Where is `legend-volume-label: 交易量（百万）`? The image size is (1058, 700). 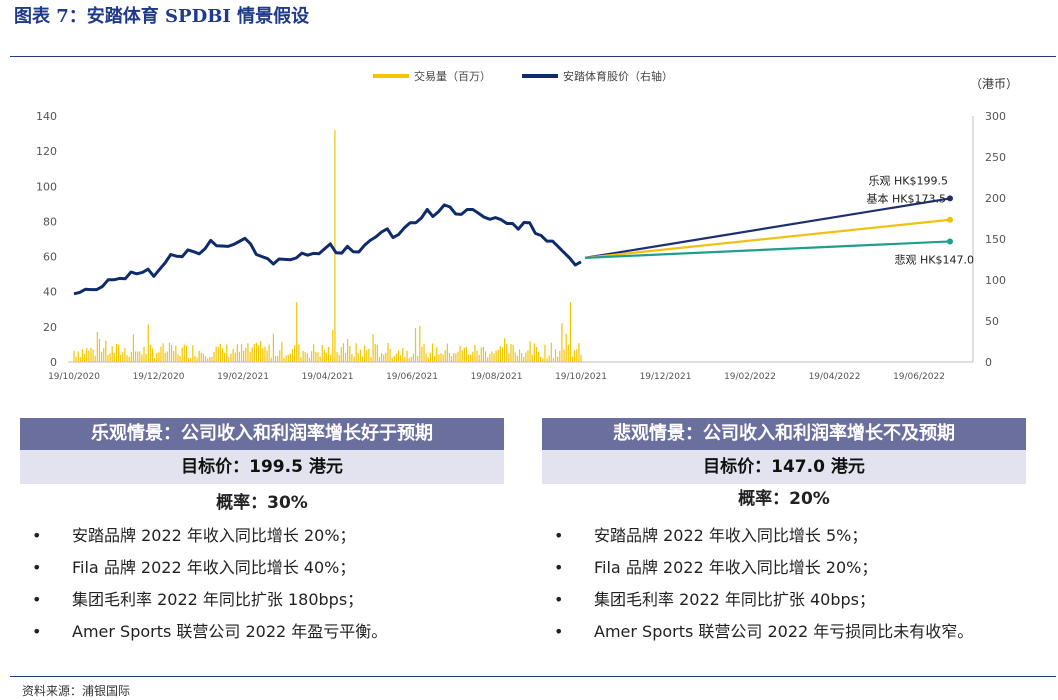 legend-volume-label: 交易量（百万） is located at coordinates (452, 76).